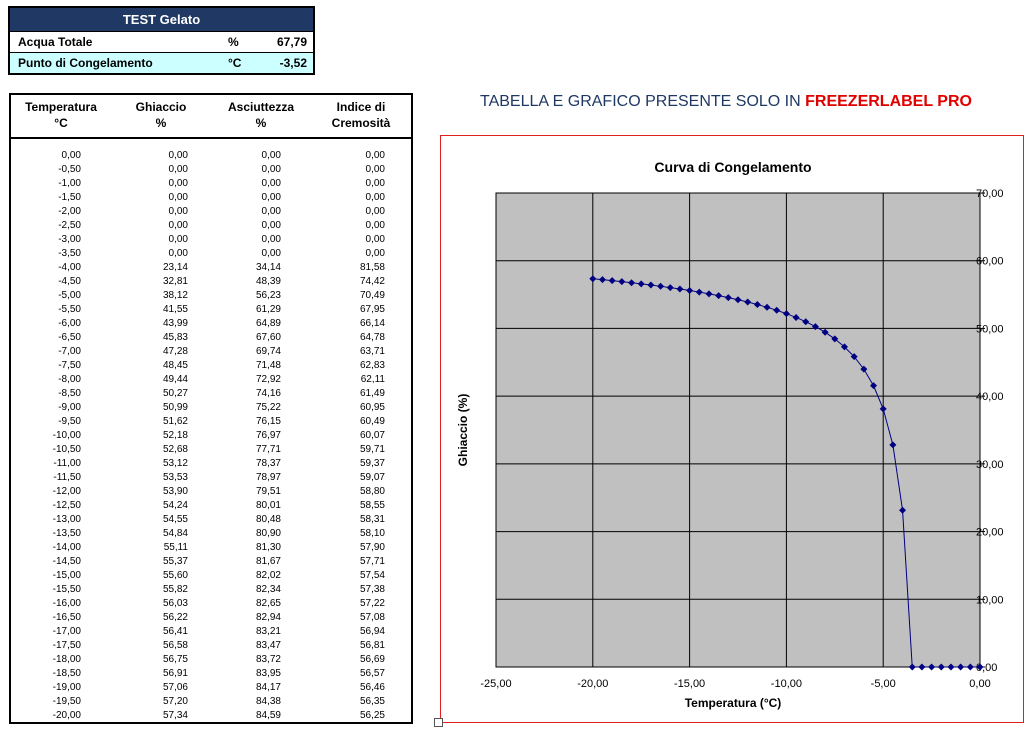 The width and height of the screenshot is (1036, 743). I want to click on cell-creaminess: 56,94, so click(372, 631).